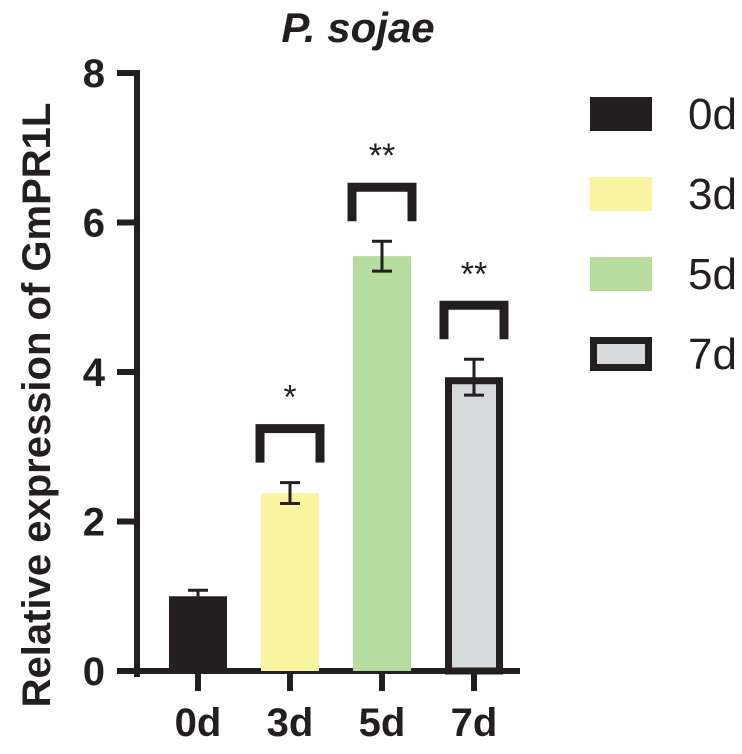  Describe the element at coordinates (37, 405) in the screenshot. I see `y-axis-label: Relative expression of GmPR1L` at that location.